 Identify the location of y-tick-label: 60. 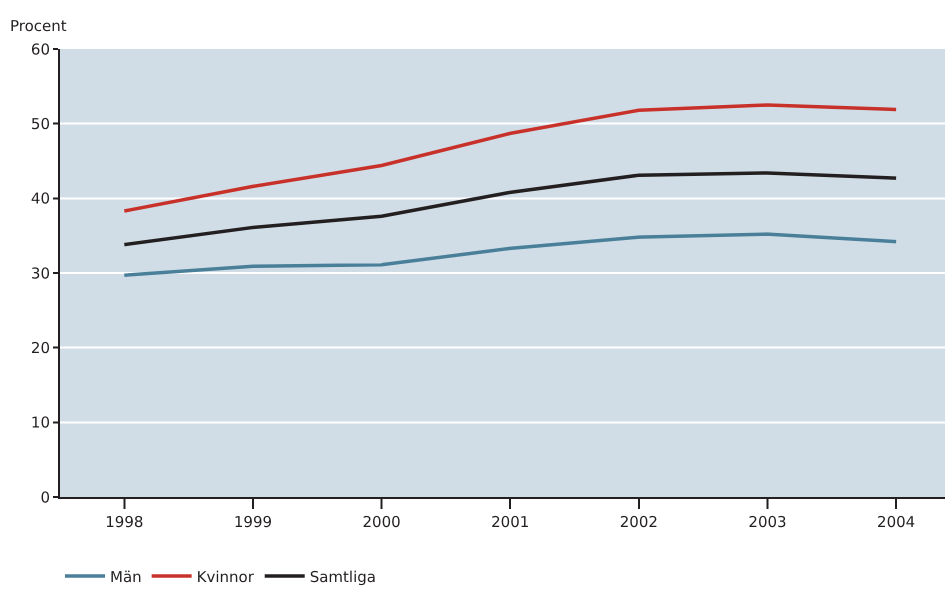
(40, 49).